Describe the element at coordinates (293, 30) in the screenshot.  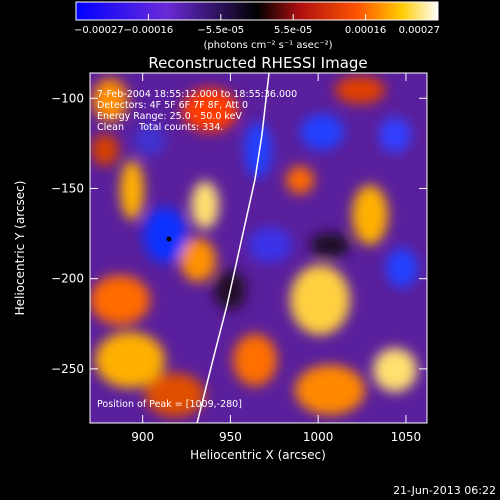
I see `colorbar-tick-label: 5.5e-05` at that location.